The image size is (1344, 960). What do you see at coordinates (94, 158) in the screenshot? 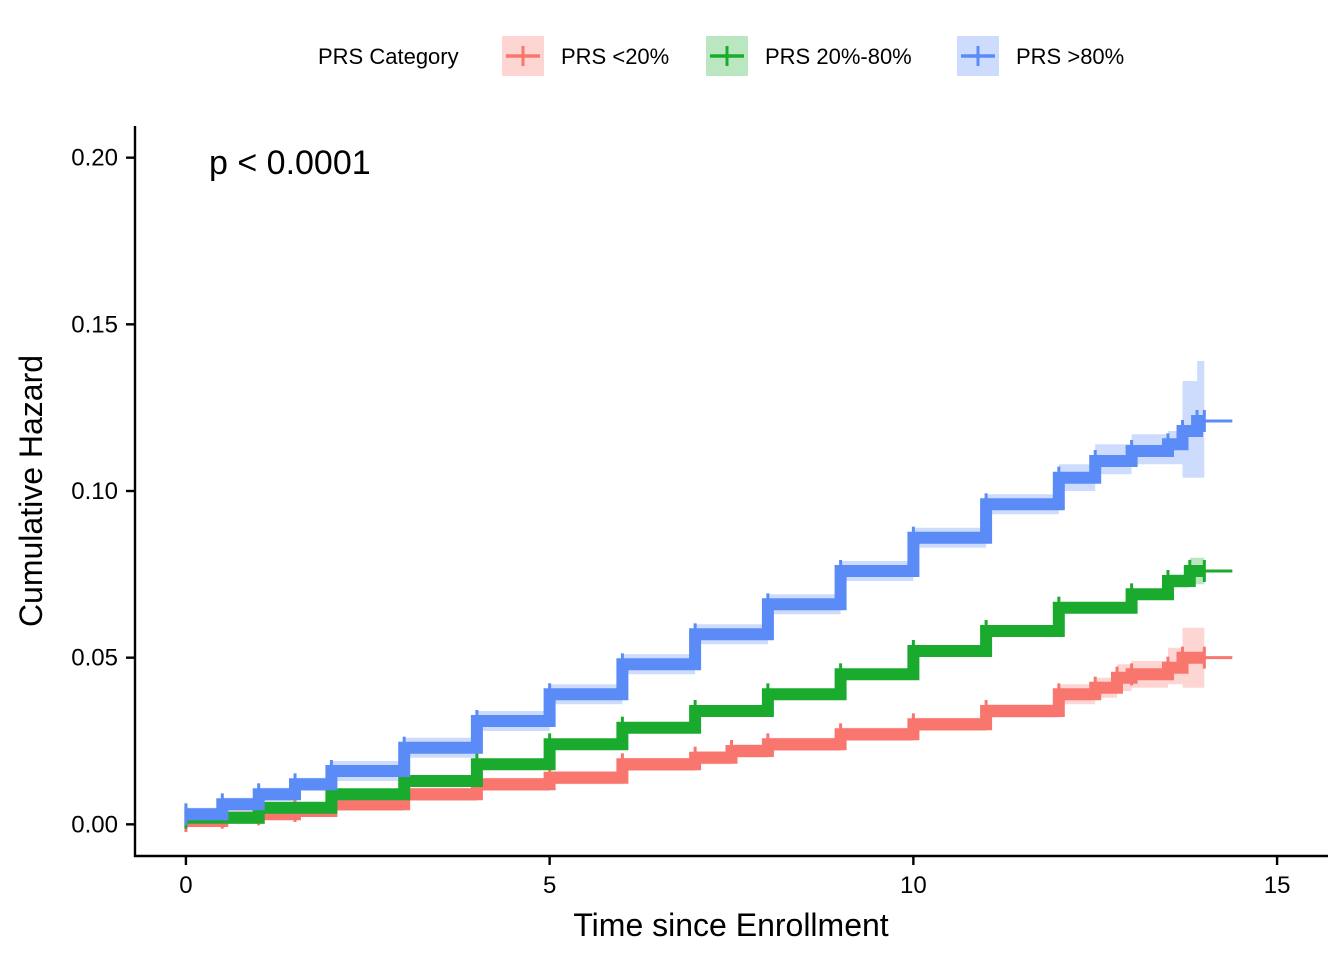
I see `y-tick-label: 0.20` at bounding box center [94, 158].